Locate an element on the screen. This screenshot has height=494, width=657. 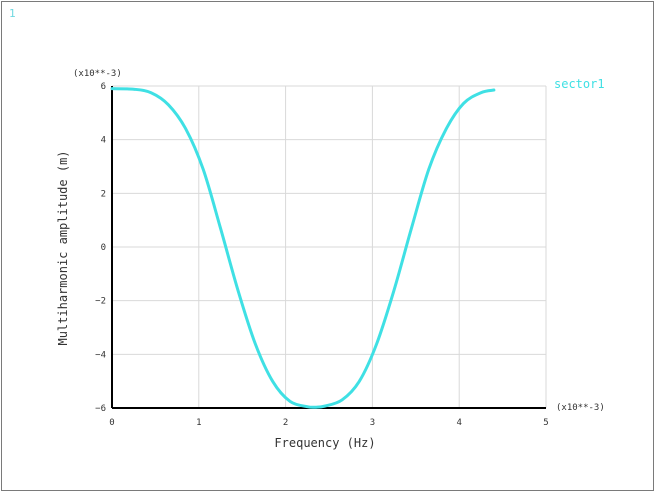
x-tick-label: 0 is located at coordinates (111, 423).